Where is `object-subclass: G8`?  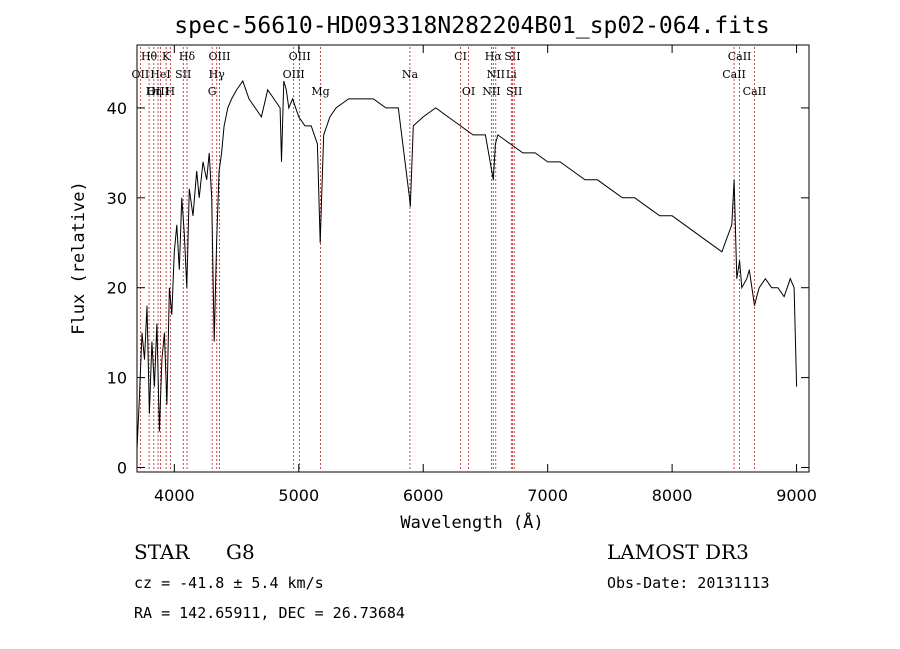 object-subclass: G8 is located at coordinates (240, 552).